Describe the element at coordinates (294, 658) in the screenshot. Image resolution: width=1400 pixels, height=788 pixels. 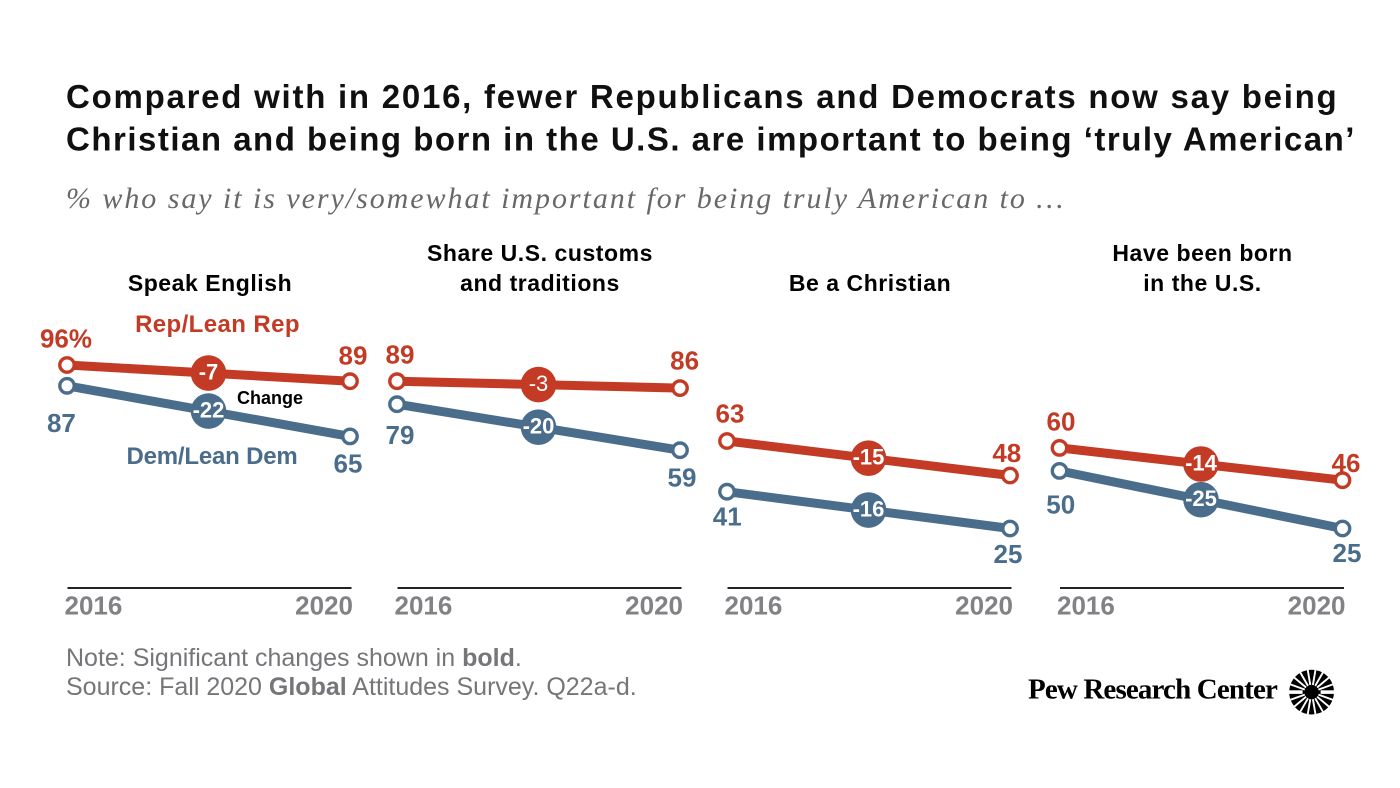
I see `svg-text:Note: Significant changes show: Note: Significant changes shown in bold.` at that location.